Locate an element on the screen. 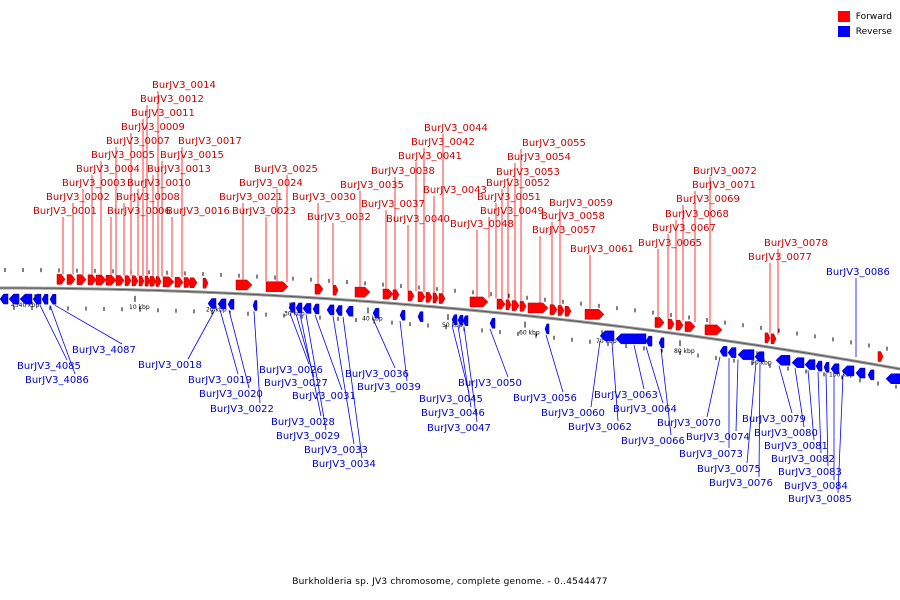  forward-gene-label: BurJV3_0014 is located at coordinates (184, 85).